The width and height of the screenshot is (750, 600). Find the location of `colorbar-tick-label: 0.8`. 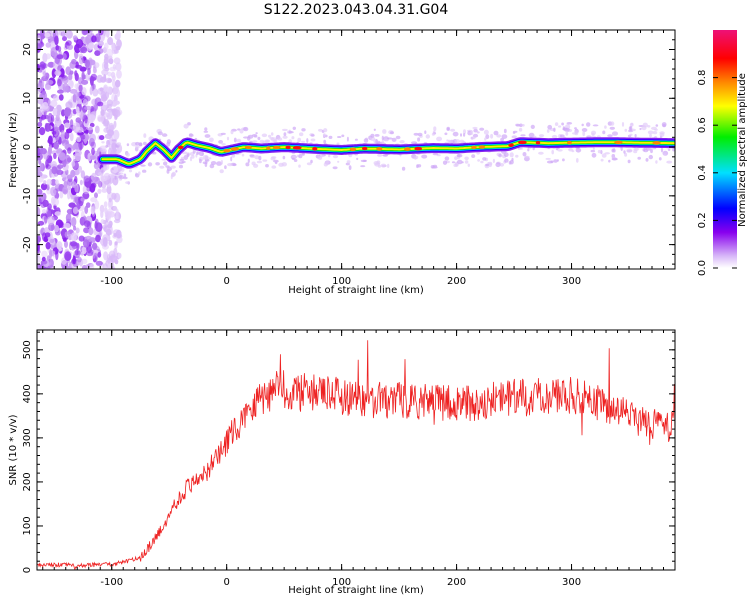

colorbar-tick-label: 0.8 is located at coordinates (702, 78).